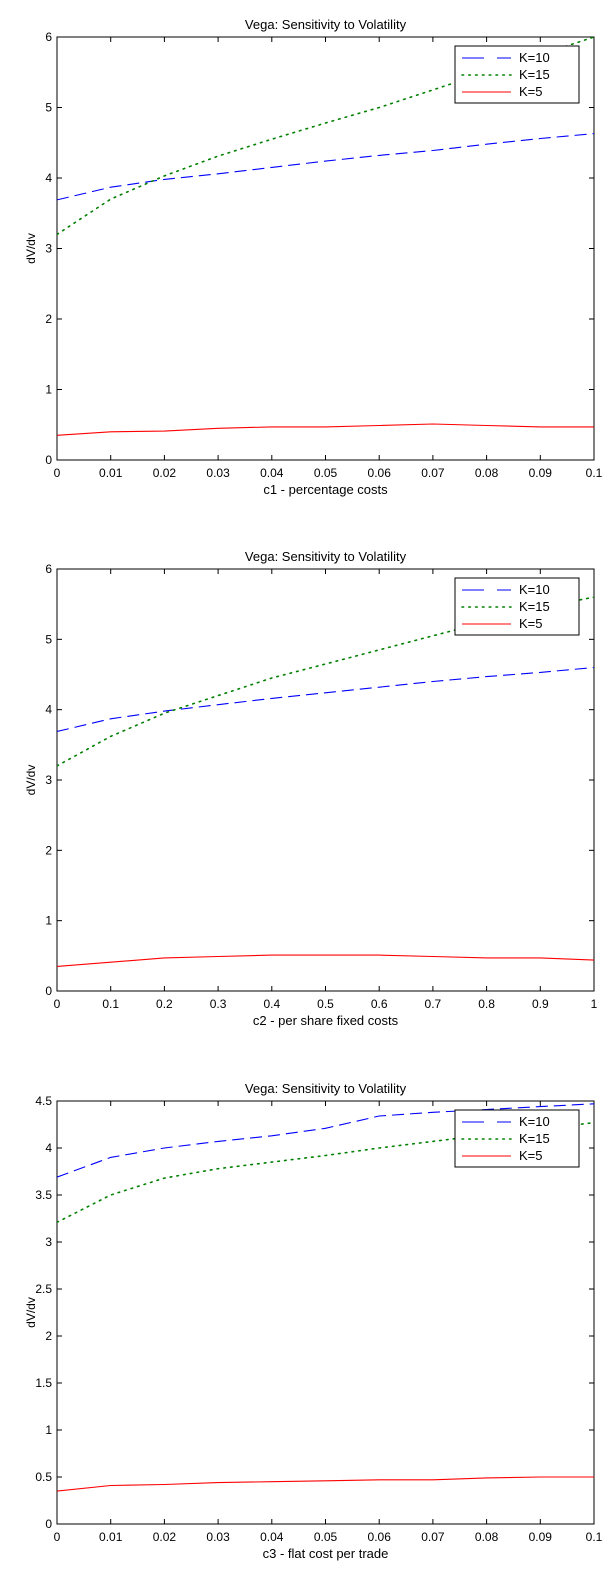 The width and height of the screenshot is (613, 1583). I want to click on y-tick-label: 2.5, so click(43, 1289).